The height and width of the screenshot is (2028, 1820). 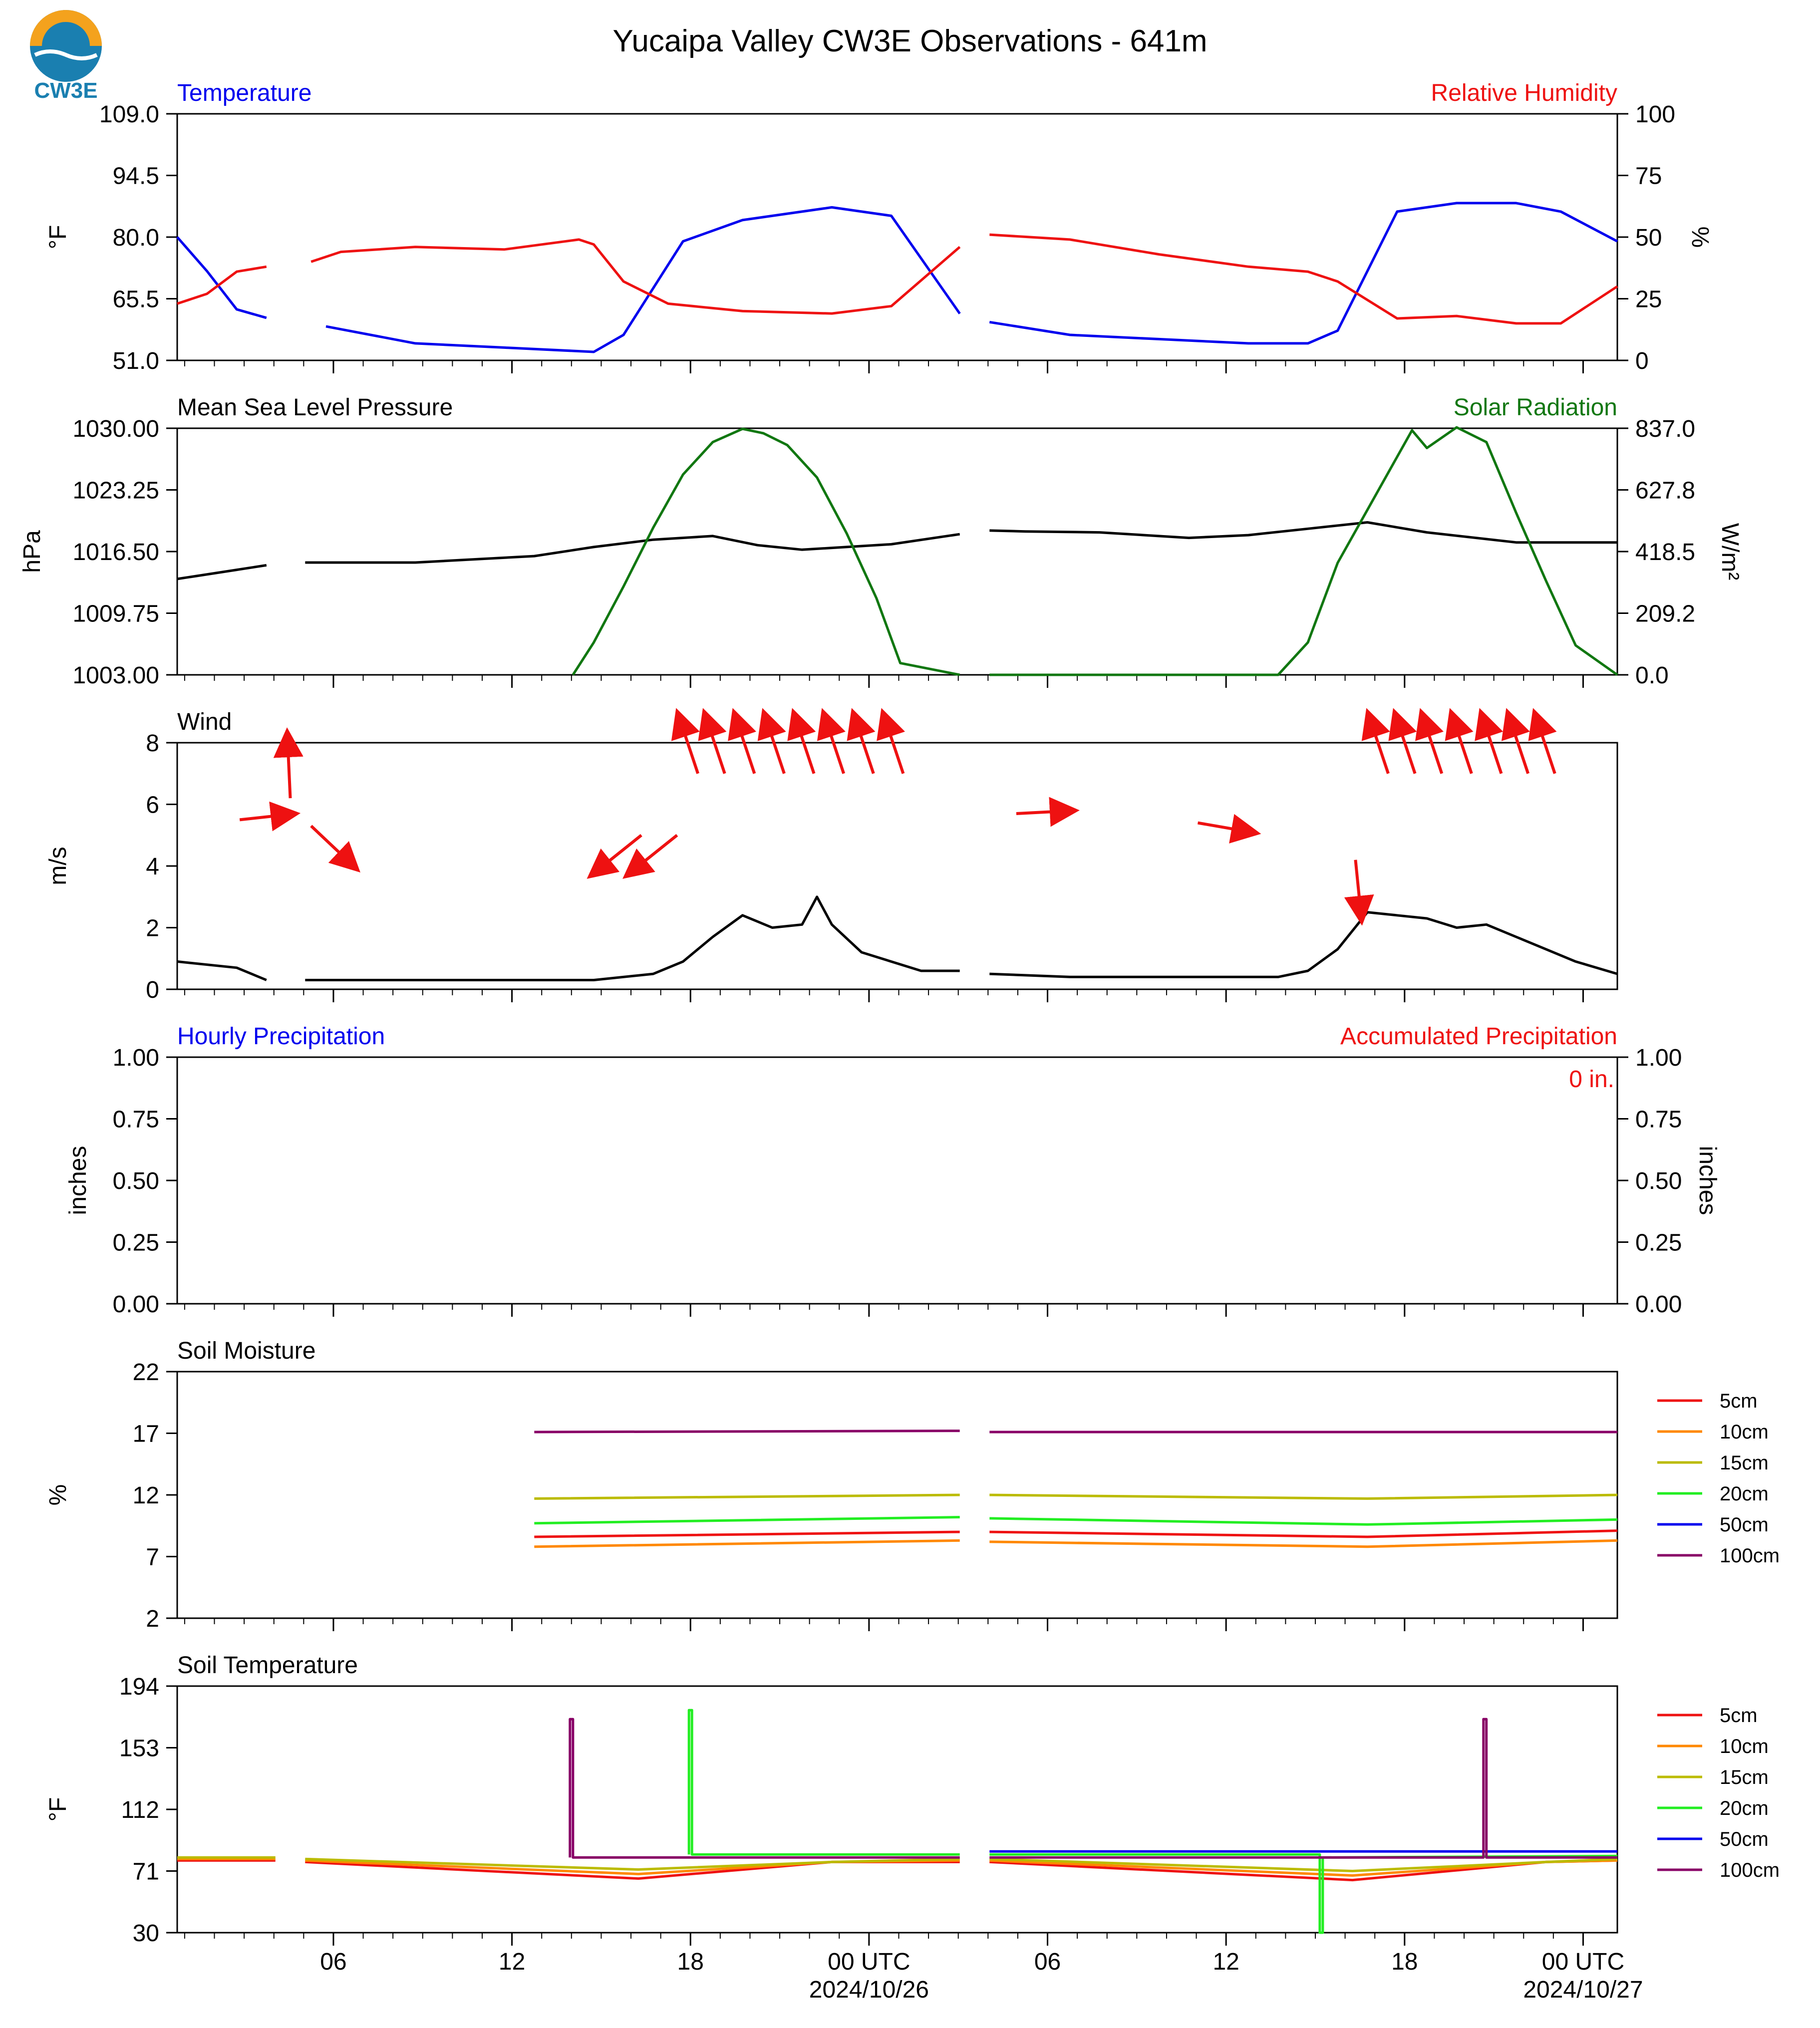 What do you see at coordinates (1478, 1036) in the screenshot?
I see `panel-right-title: Accumulated Precipitation` at bounding box center [1478, 1036].